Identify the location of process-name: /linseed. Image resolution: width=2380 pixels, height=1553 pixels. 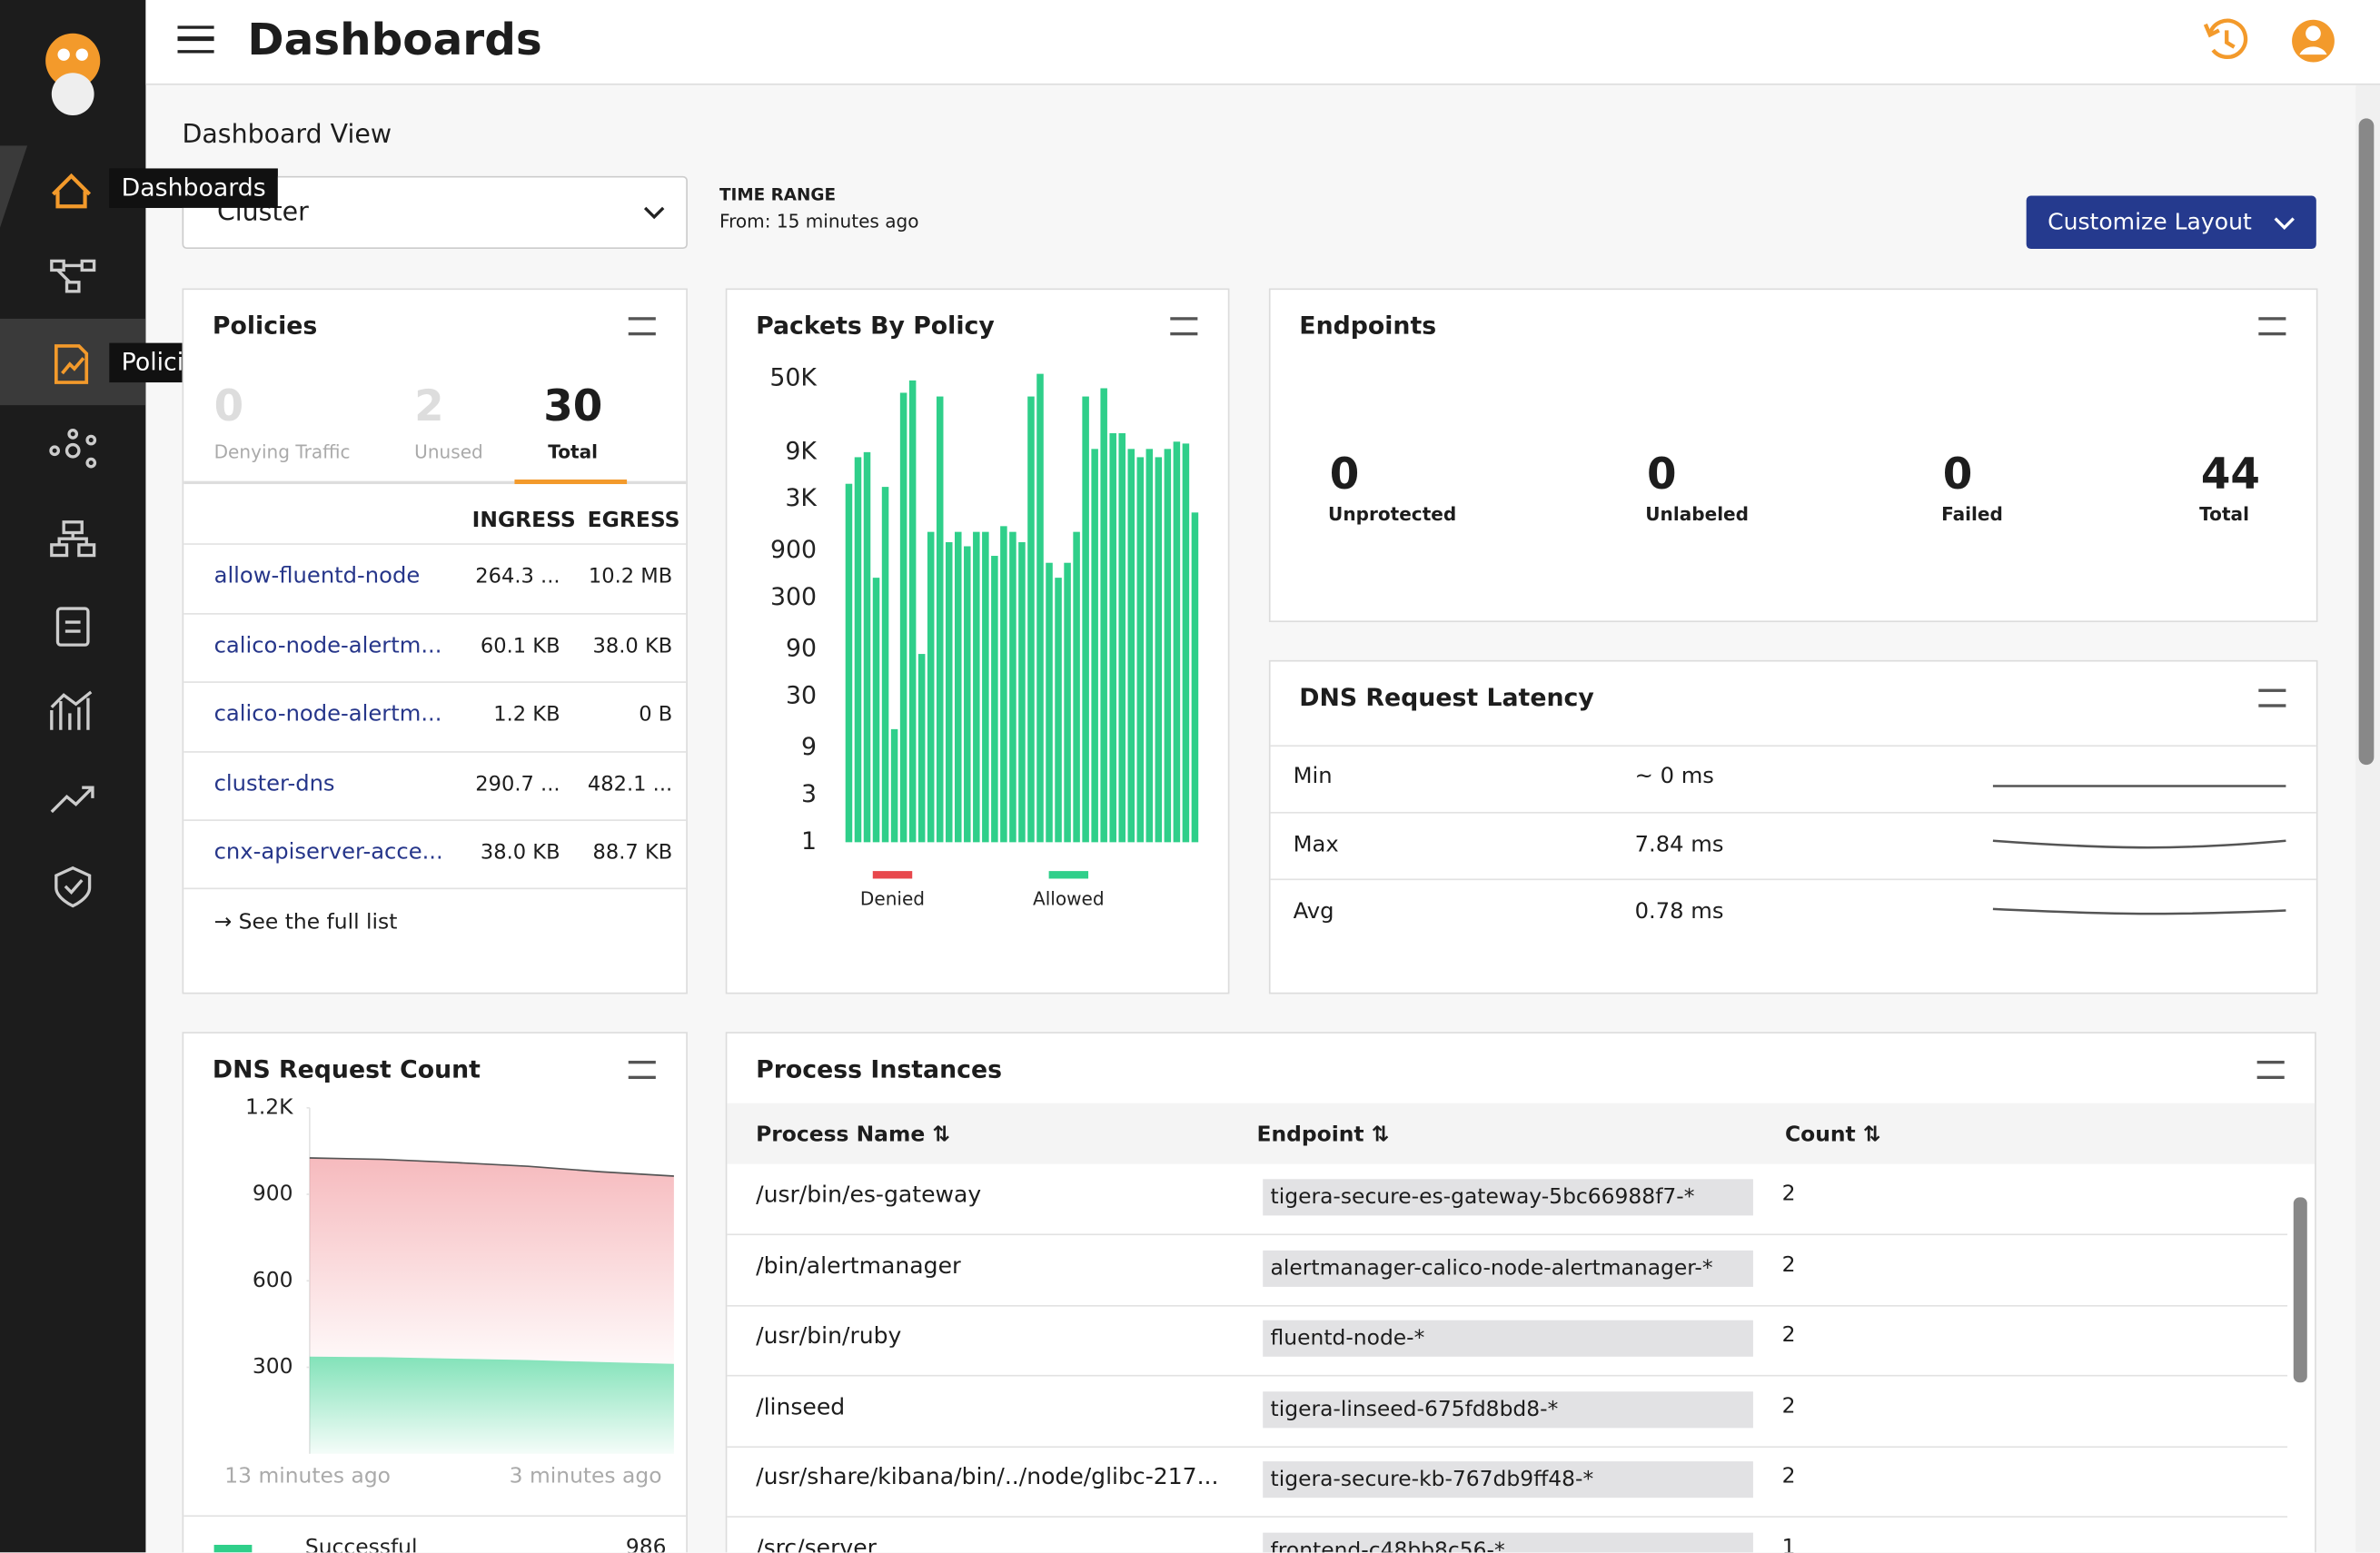
(801, 1407).